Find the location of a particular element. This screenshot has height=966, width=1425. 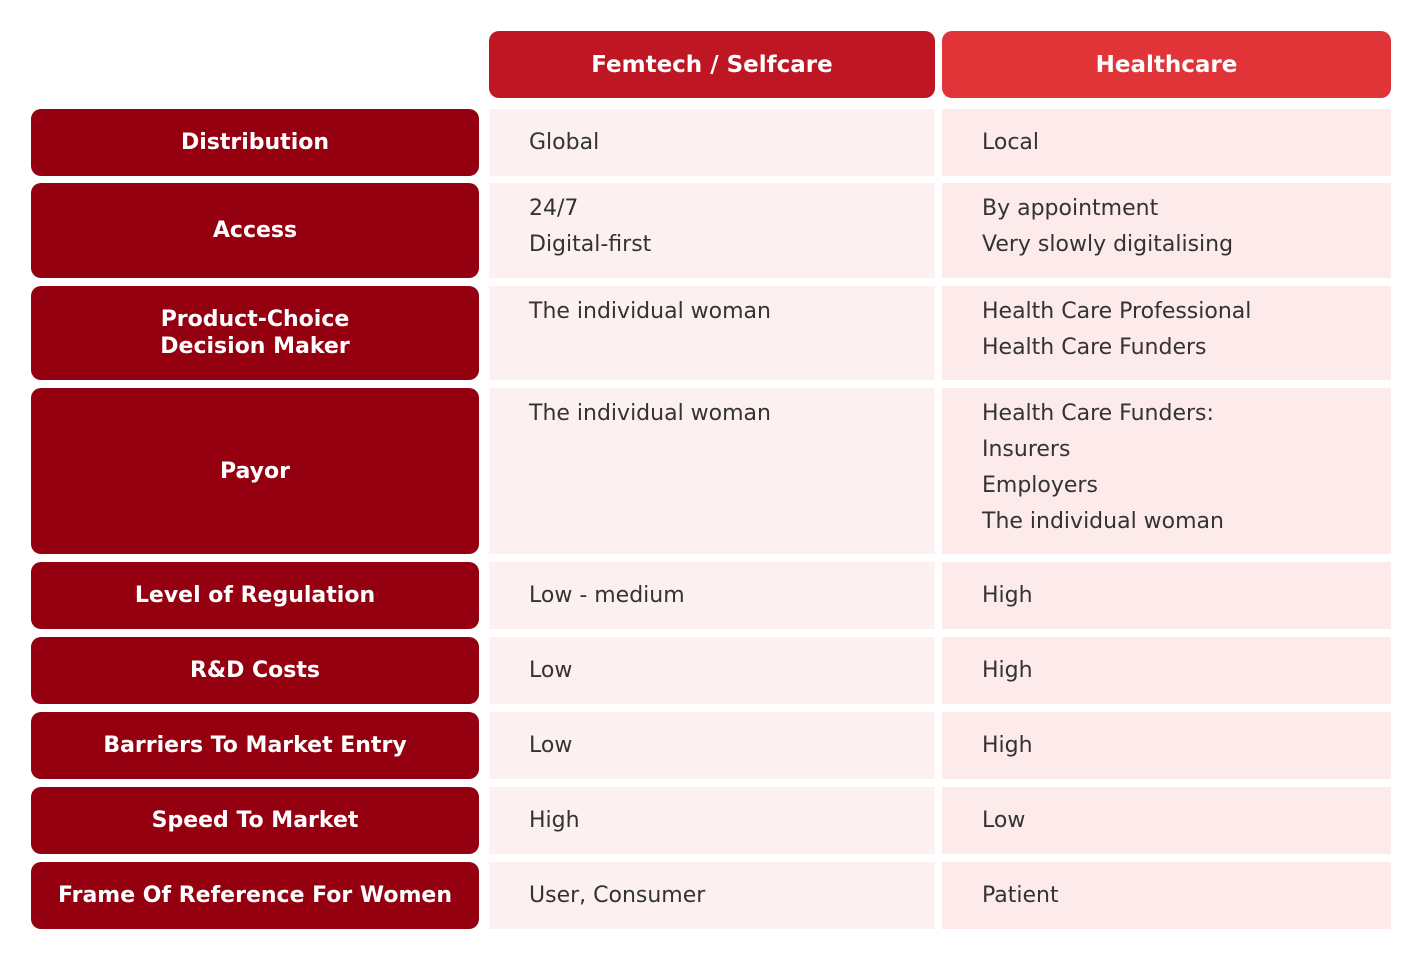

row-label: Level of Regulation is located at coordinates (255, 595).